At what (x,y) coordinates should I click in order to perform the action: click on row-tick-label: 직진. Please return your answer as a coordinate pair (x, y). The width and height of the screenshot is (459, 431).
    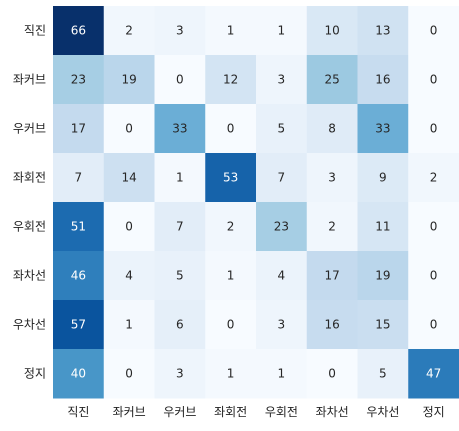
    Looking at the image, I should click on (35, 31).